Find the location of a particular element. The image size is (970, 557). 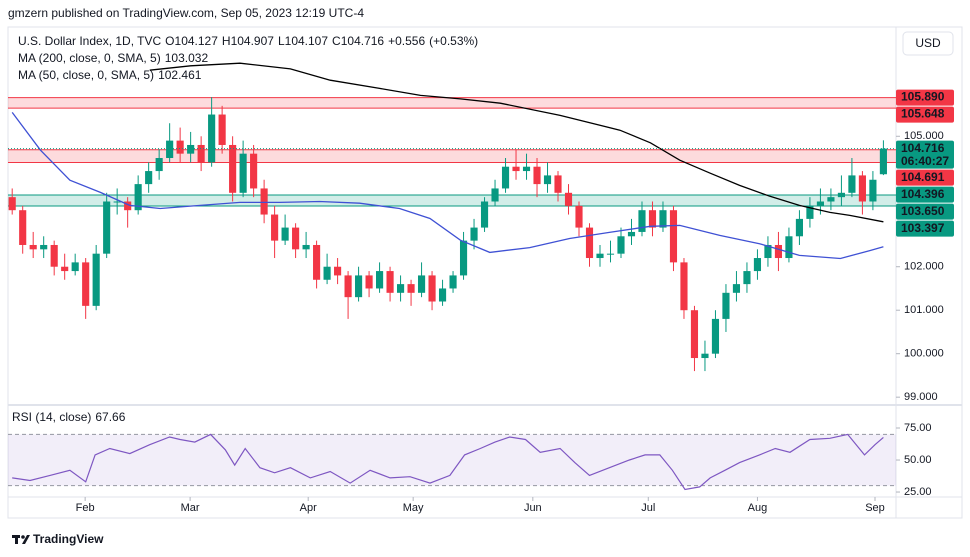

legend-series-value: 103.032 is located at coordinates (187, 58).